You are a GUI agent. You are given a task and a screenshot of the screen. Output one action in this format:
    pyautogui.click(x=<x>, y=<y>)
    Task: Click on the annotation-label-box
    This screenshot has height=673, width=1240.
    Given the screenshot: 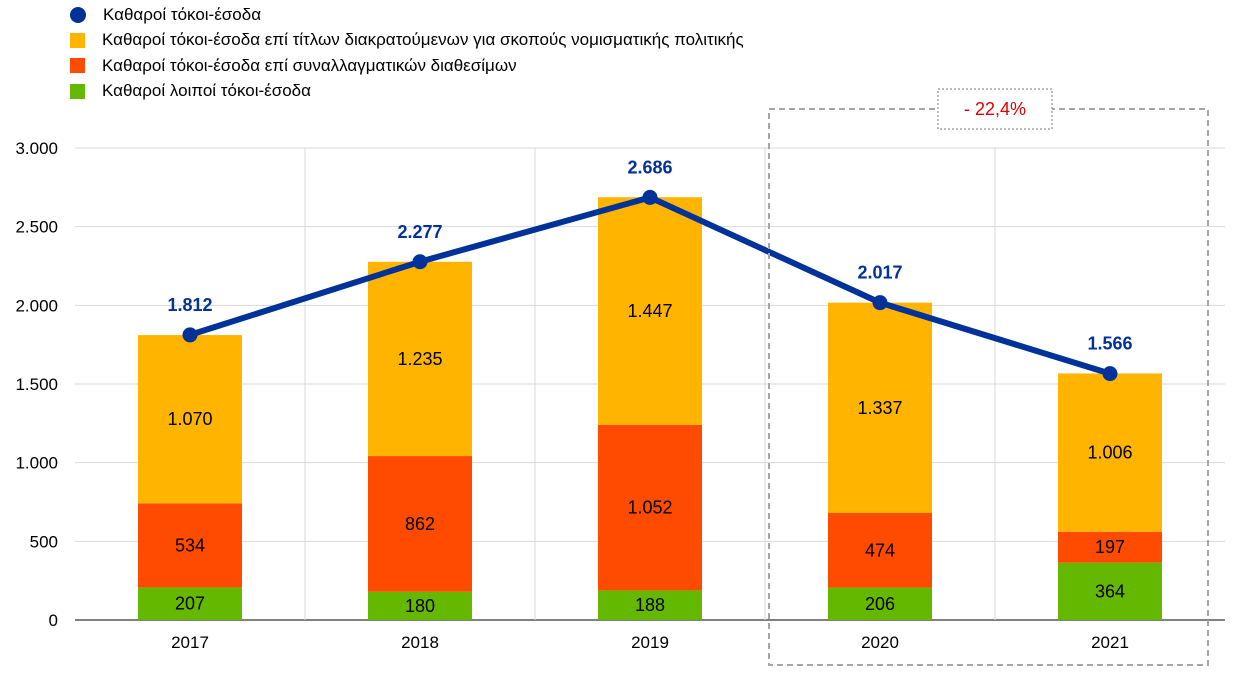 What is the action you would take?
    pyautogui.click(x=995, y=109)
    